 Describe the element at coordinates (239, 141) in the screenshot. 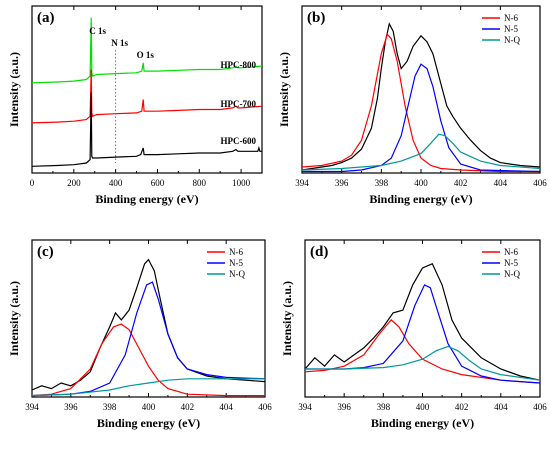

I see `series-label: HPC-600` at that location.